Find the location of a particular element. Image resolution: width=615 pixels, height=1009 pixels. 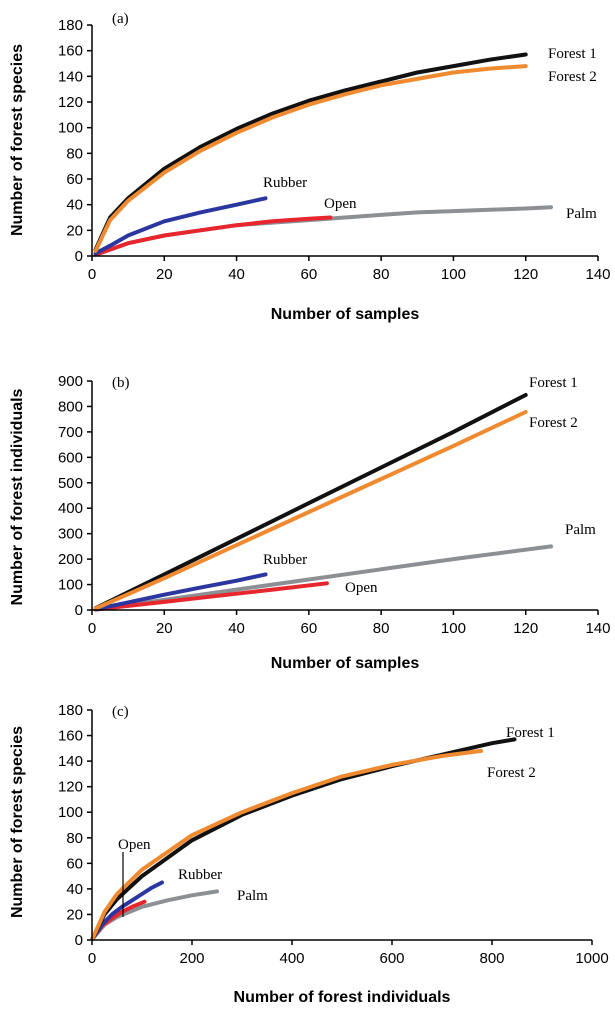

x-tick-label: 200 is located at coordinates (191, 958).